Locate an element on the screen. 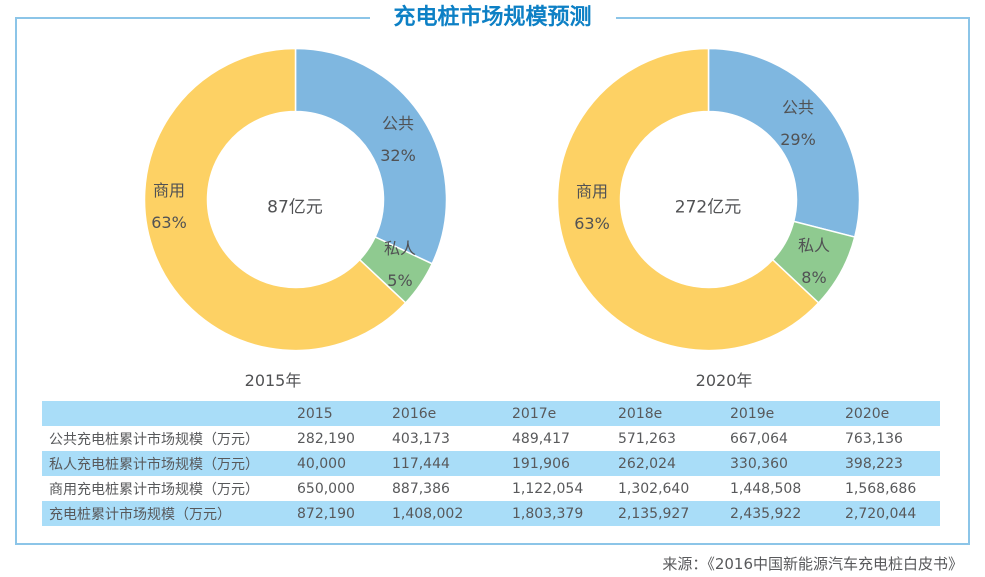 The height and width of the screenshot is (577, 985). slice-label-public-2020: 公共 29% is located at coordinates (798, 124).